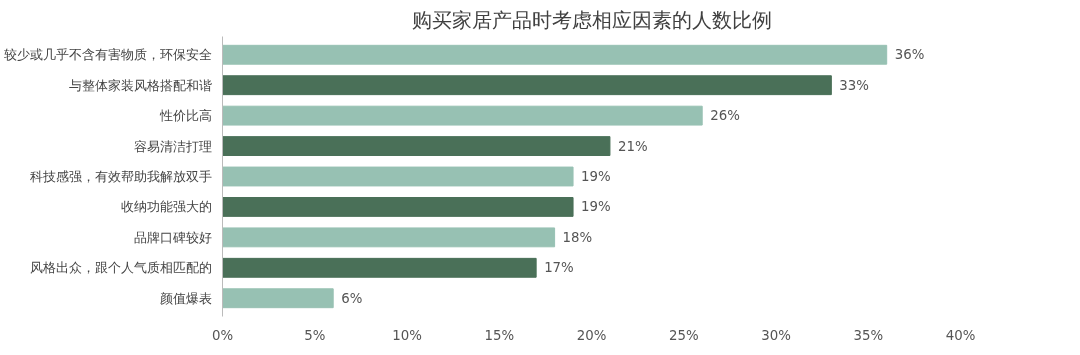 The image size is (1080, 355). What do you see at coordinates (591, 19) in the screenshot?
I see `chart-title: 购买家居产品时考虑相应因素的人数比例` at bounding box center [591, 19].